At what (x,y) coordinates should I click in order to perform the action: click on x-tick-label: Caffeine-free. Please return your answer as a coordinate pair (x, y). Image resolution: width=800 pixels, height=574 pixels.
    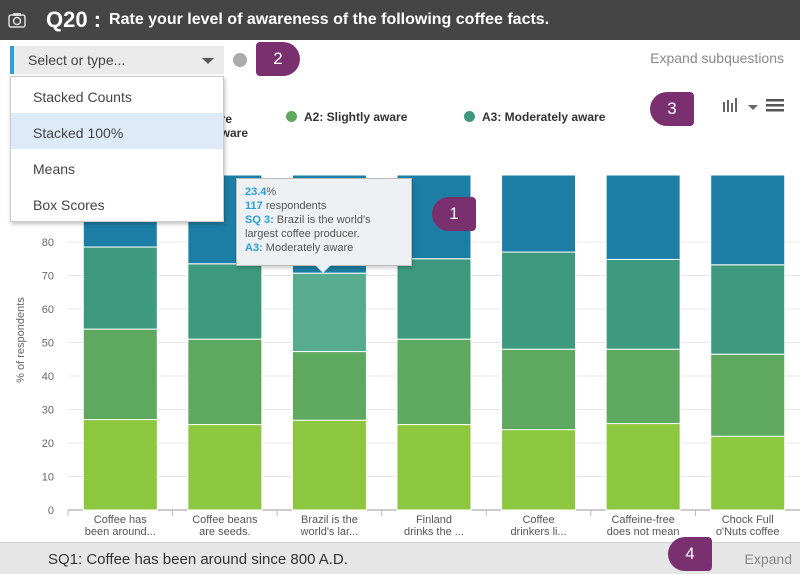
    Looking at the image, I should click on (642, 520).